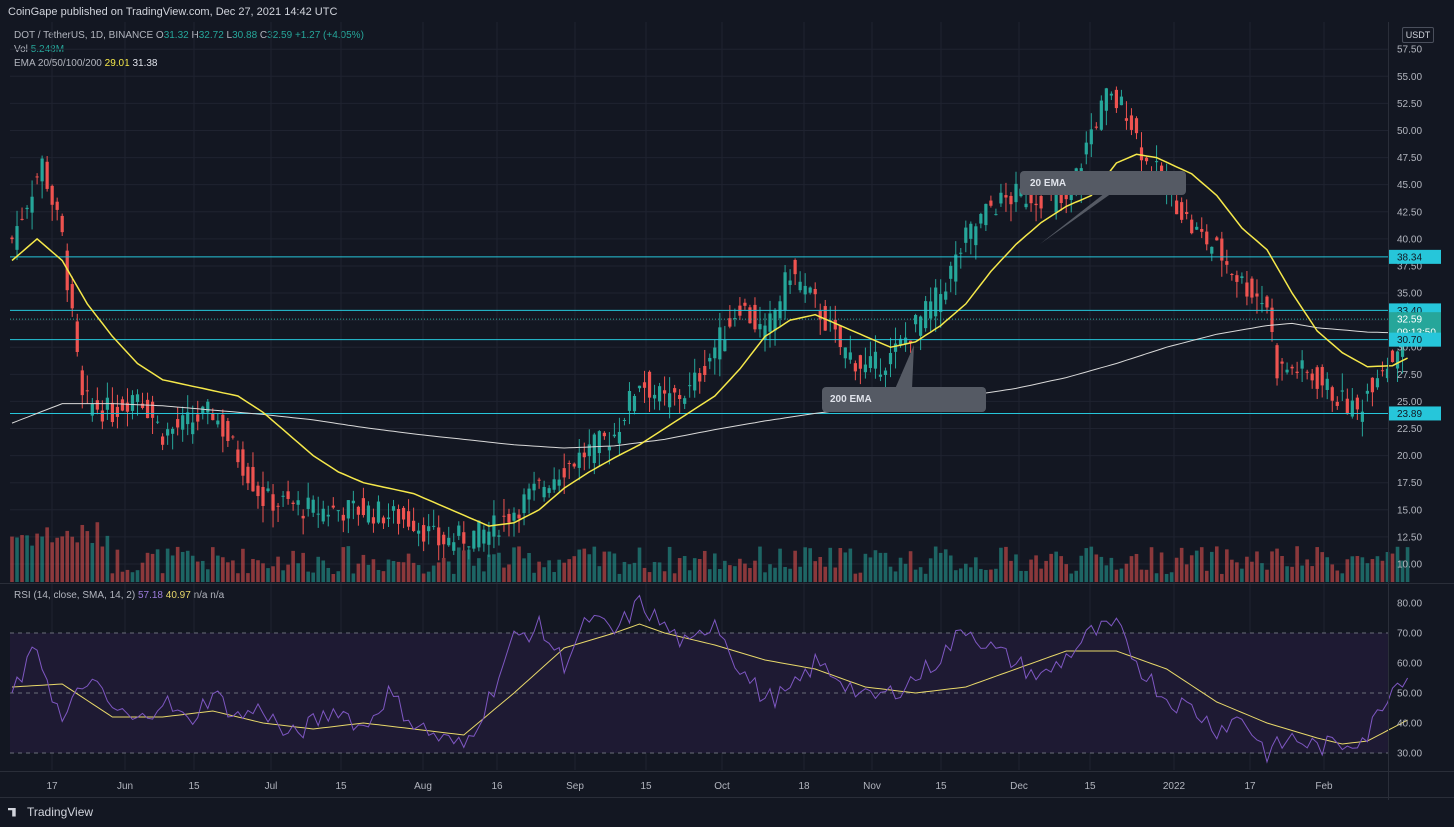 The height and width of the screenshot is (827, 1454). I want to click on low-label: L, so click(229, 35).